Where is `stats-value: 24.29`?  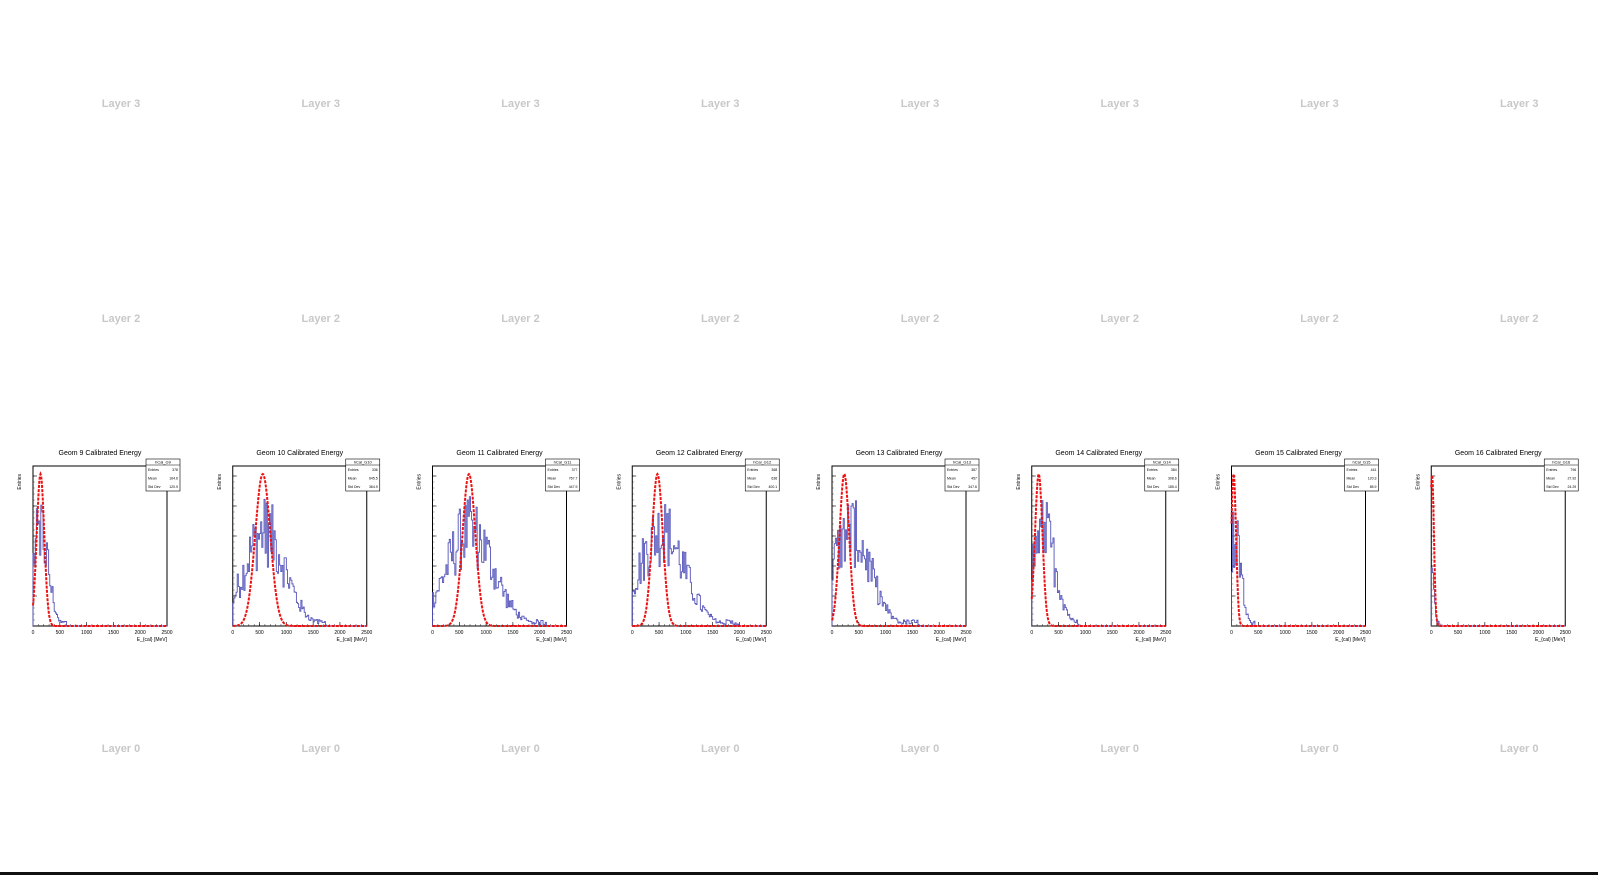 stats-value: 24.29 is located at coordinates (1571, 487).